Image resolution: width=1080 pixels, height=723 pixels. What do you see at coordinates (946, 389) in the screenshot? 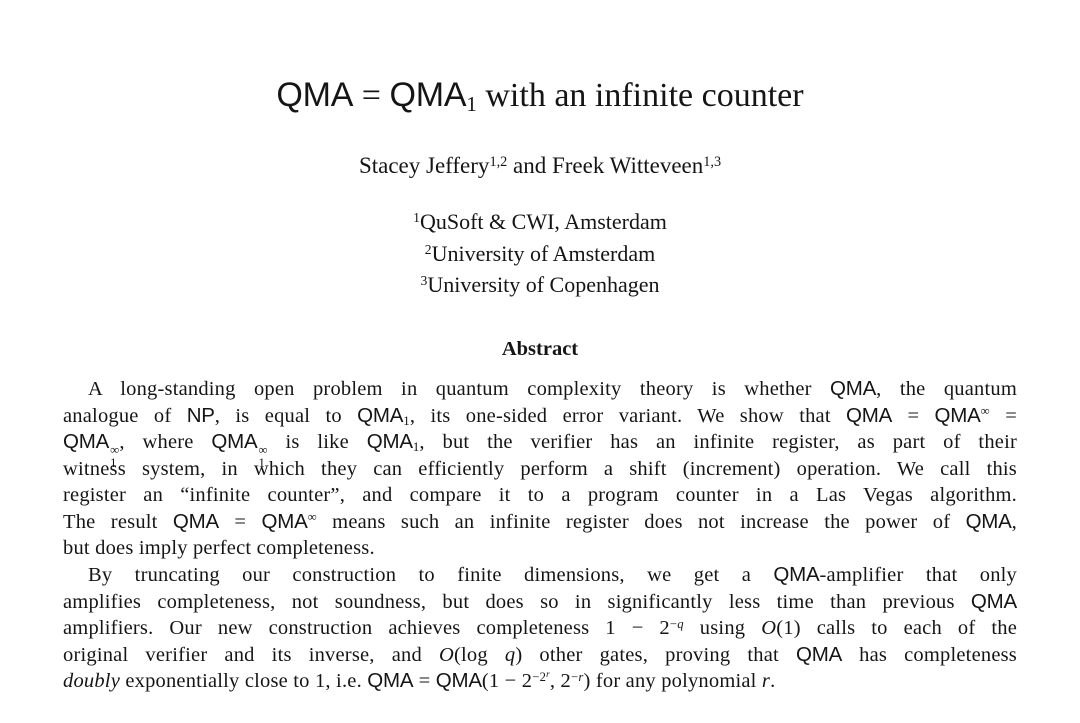
I see `text-segment: , the quantum` at bounding box center [946, 389].